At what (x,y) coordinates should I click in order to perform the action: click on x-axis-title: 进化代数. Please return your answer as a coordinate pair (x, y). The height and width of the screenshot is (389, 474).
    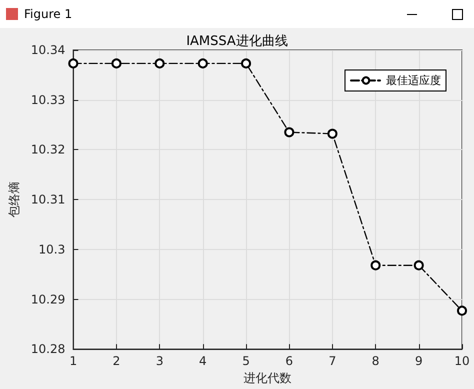
    Looking at the image, I should click on (268, 378).